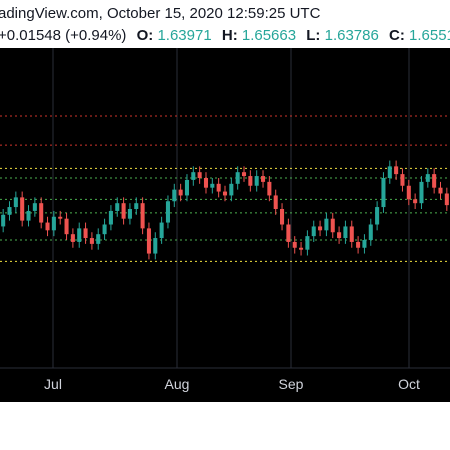 The image size is (450, 450). What do you see at coordinates (53, 384) in the screenshot?
I see `x-tick-label-jul: Jul` at bounding box center [53, 384].